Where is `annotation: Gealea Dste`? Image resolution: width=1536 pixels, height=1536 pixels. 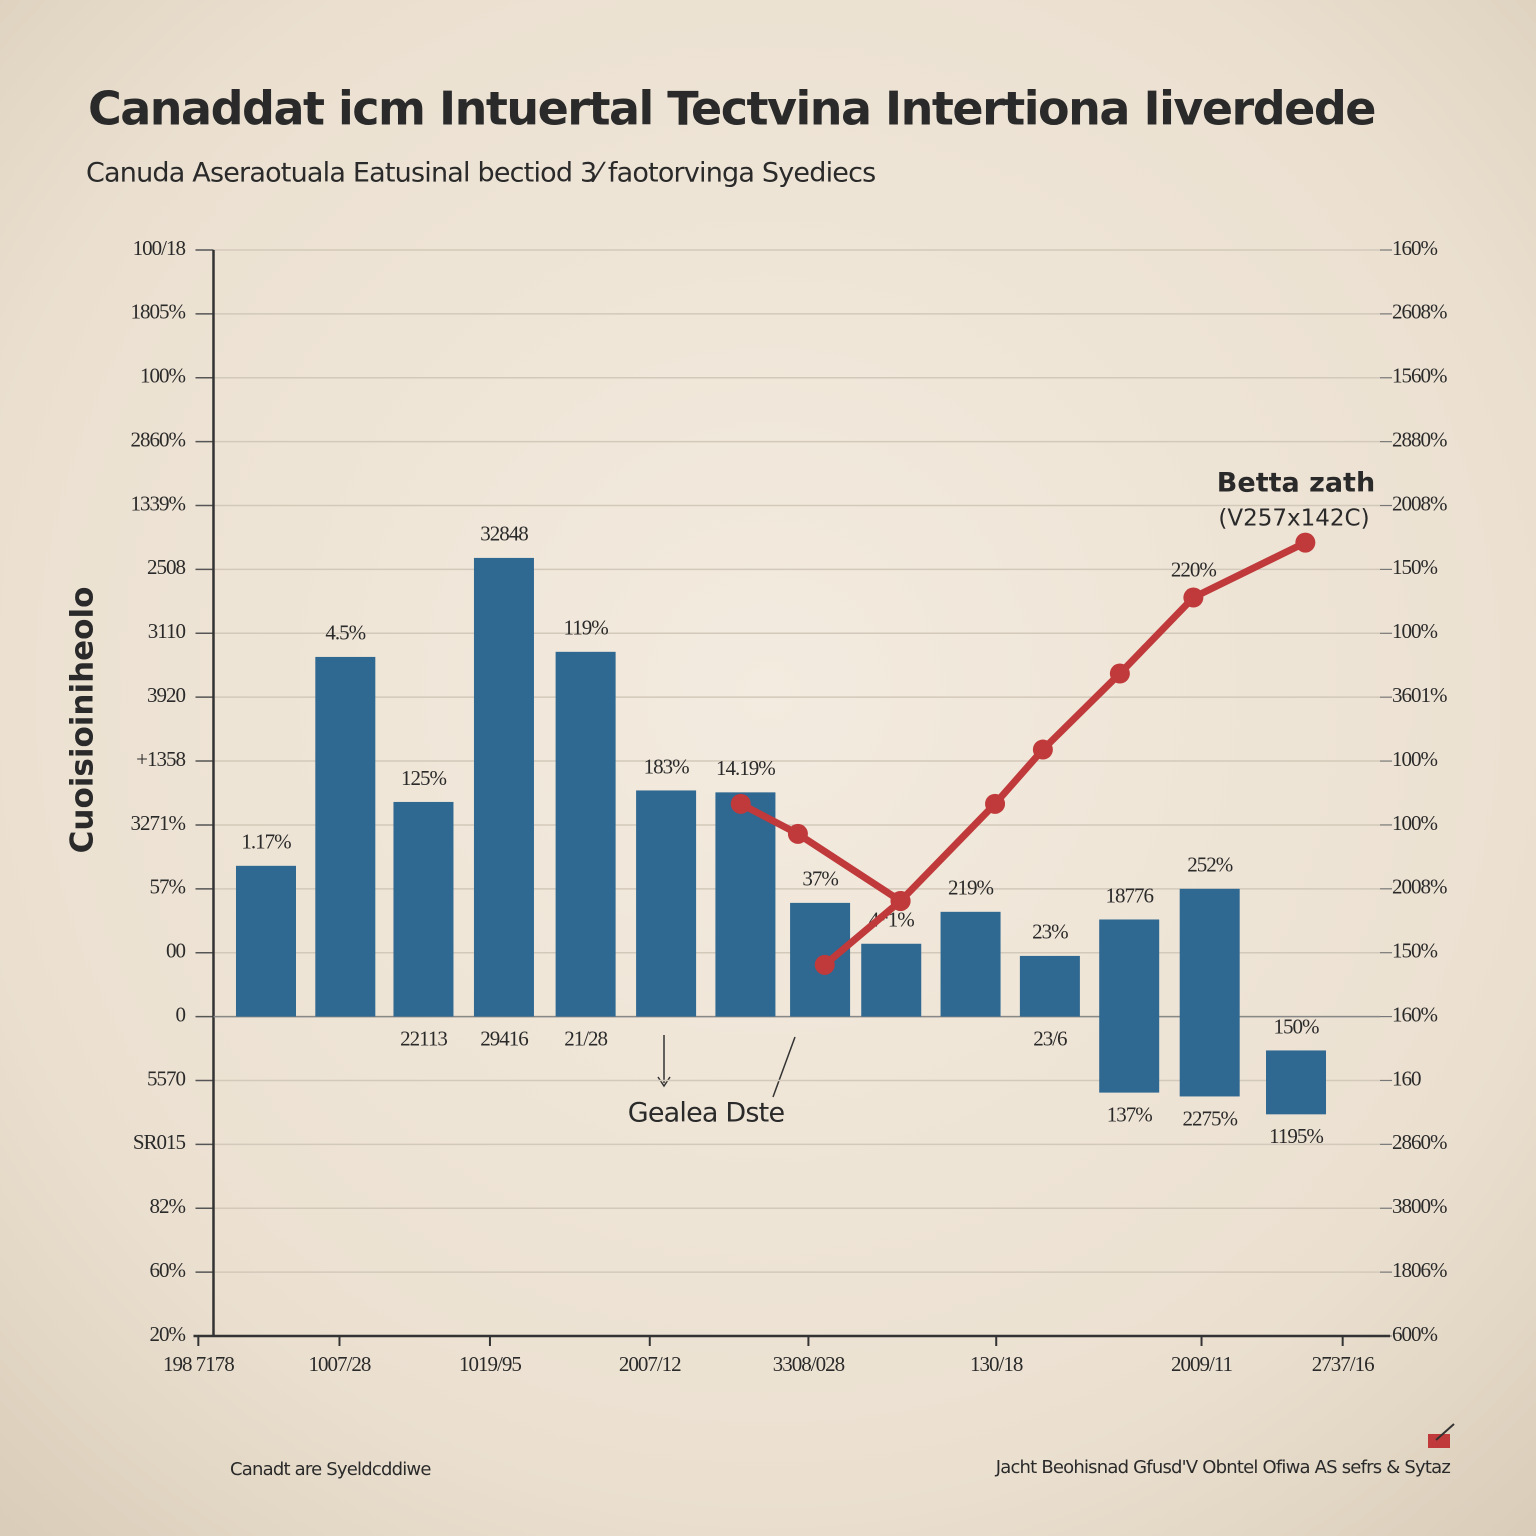
annotation: Gealea Dste is located at coordinates (706, 1113).